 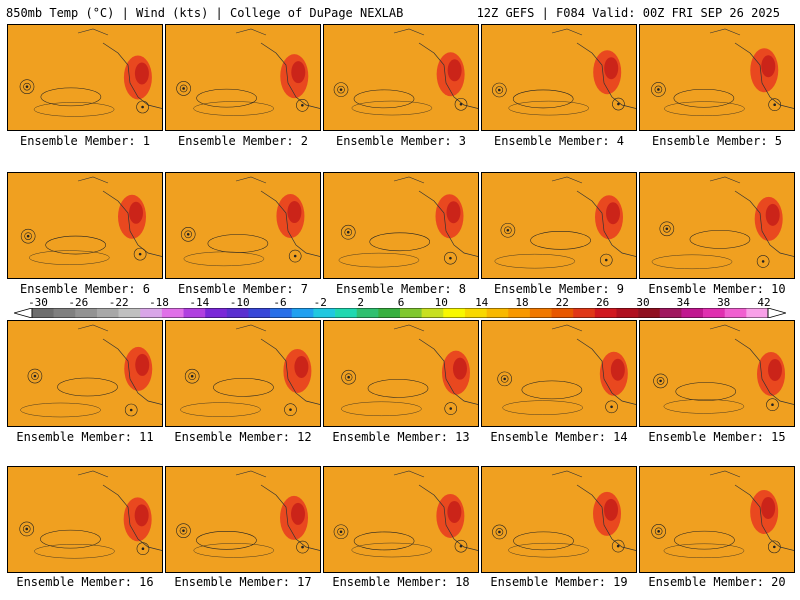 I want to click on ensemble-member-label: Ensemble Member: 6, so click(x=85, y=289).